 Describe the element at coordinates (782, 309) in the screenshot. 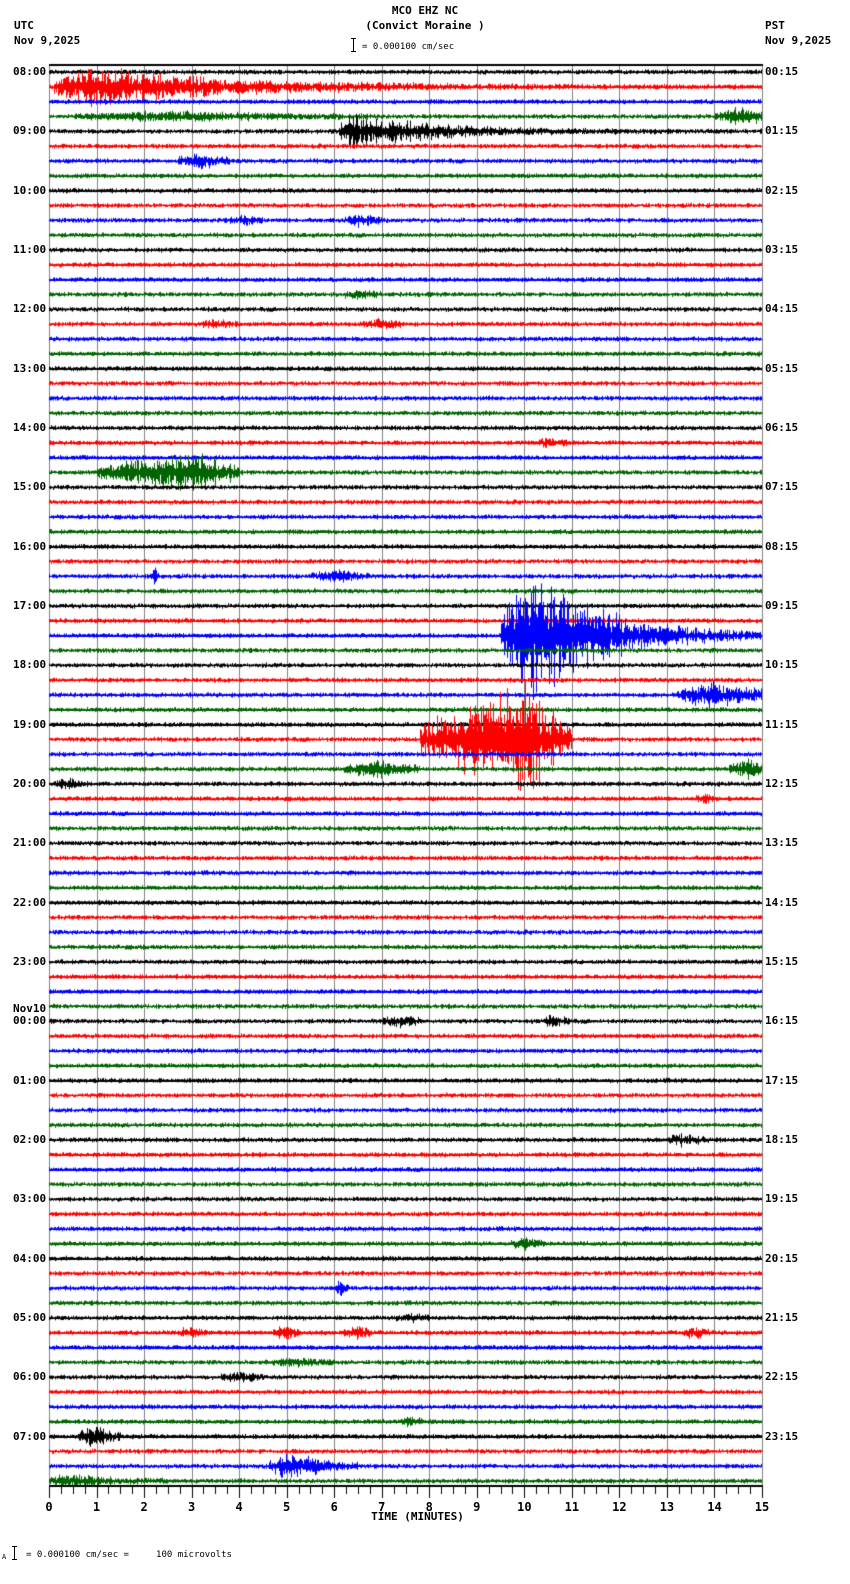

I see `pst-label-0415: 04:15` at that location.